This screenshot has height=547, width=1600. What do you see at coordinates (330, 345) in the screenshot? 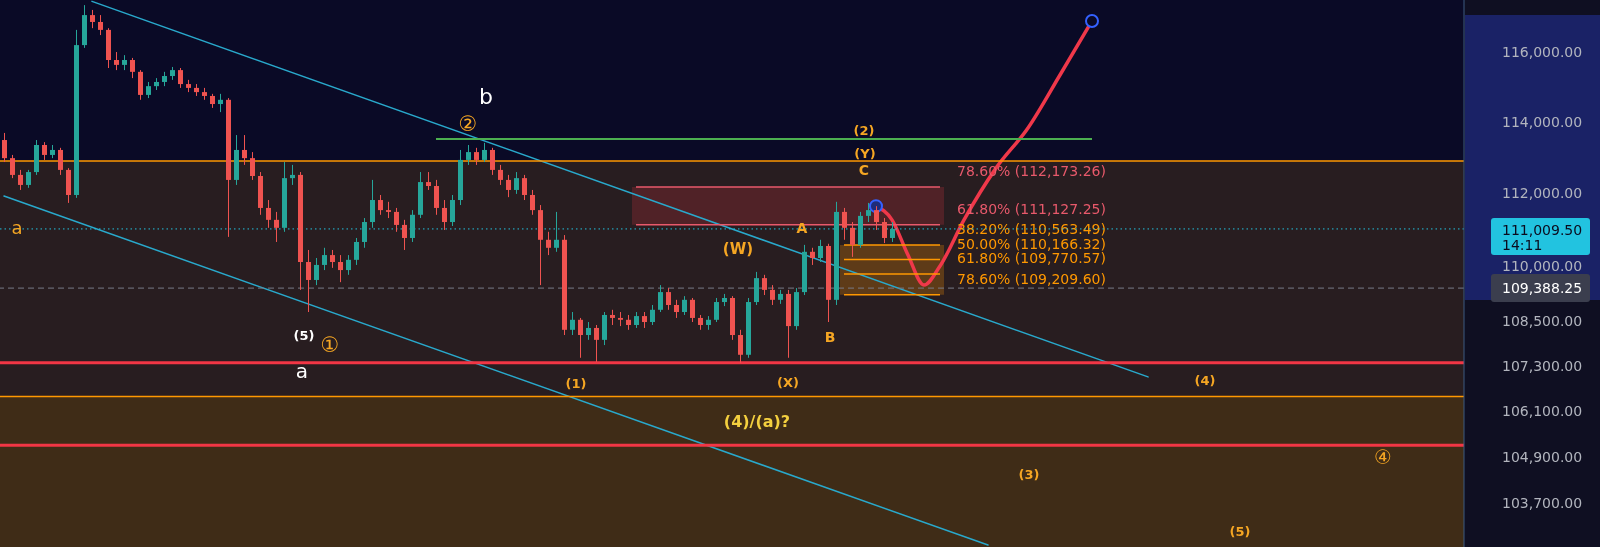
I see `annotation: ①` at bounding box center [330, 345].